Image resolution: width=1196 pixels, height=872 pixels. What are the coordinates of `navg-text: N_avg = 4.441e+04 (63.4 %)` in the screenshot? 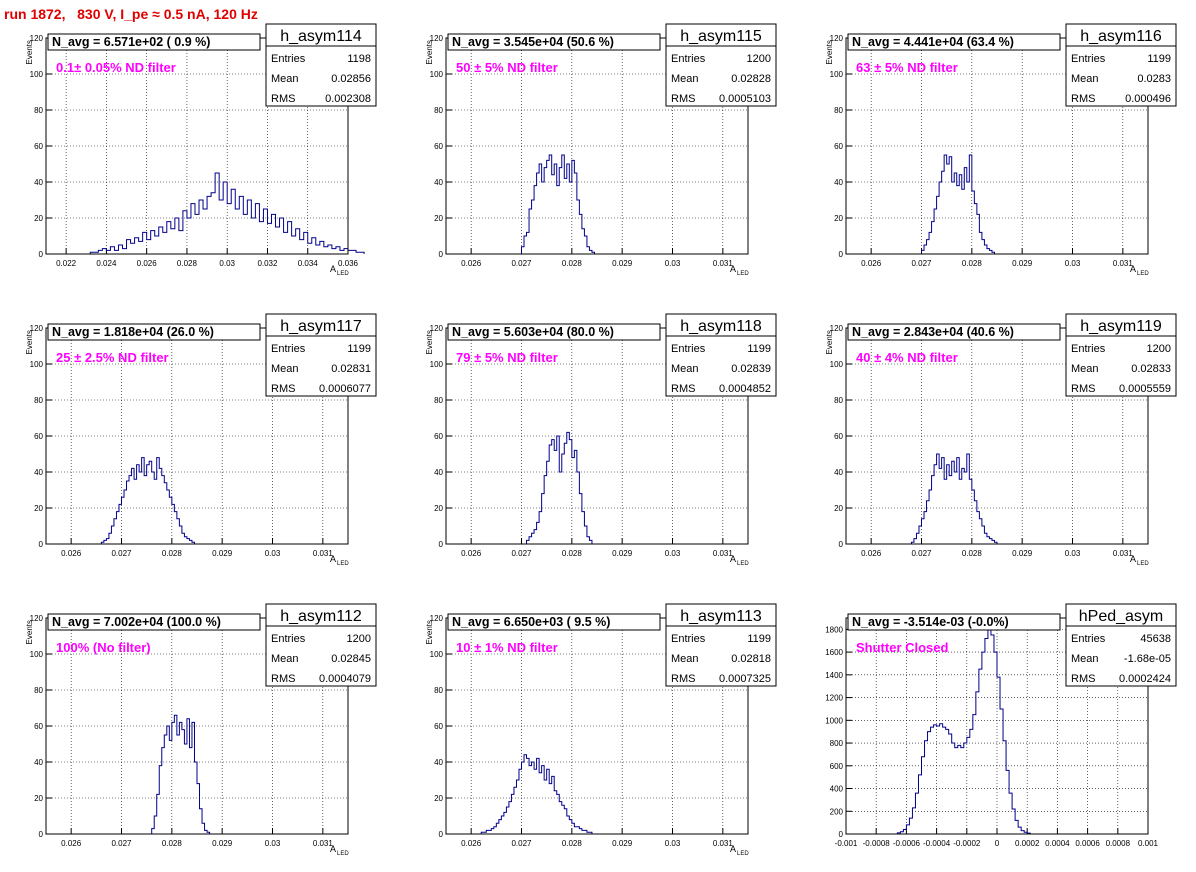 It's located at (933, 42).